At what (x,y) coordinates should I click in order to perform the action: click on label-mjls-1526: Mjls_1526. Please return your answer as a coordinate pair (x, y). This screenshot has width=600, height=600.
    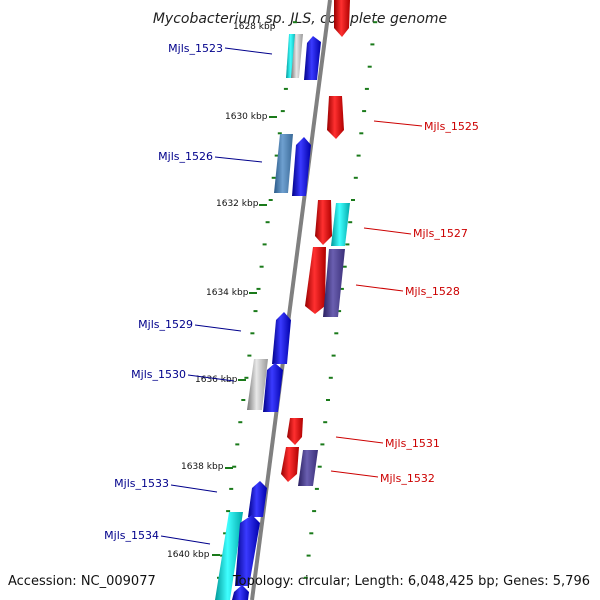
    Looking at the image, I should click on (185, 156).